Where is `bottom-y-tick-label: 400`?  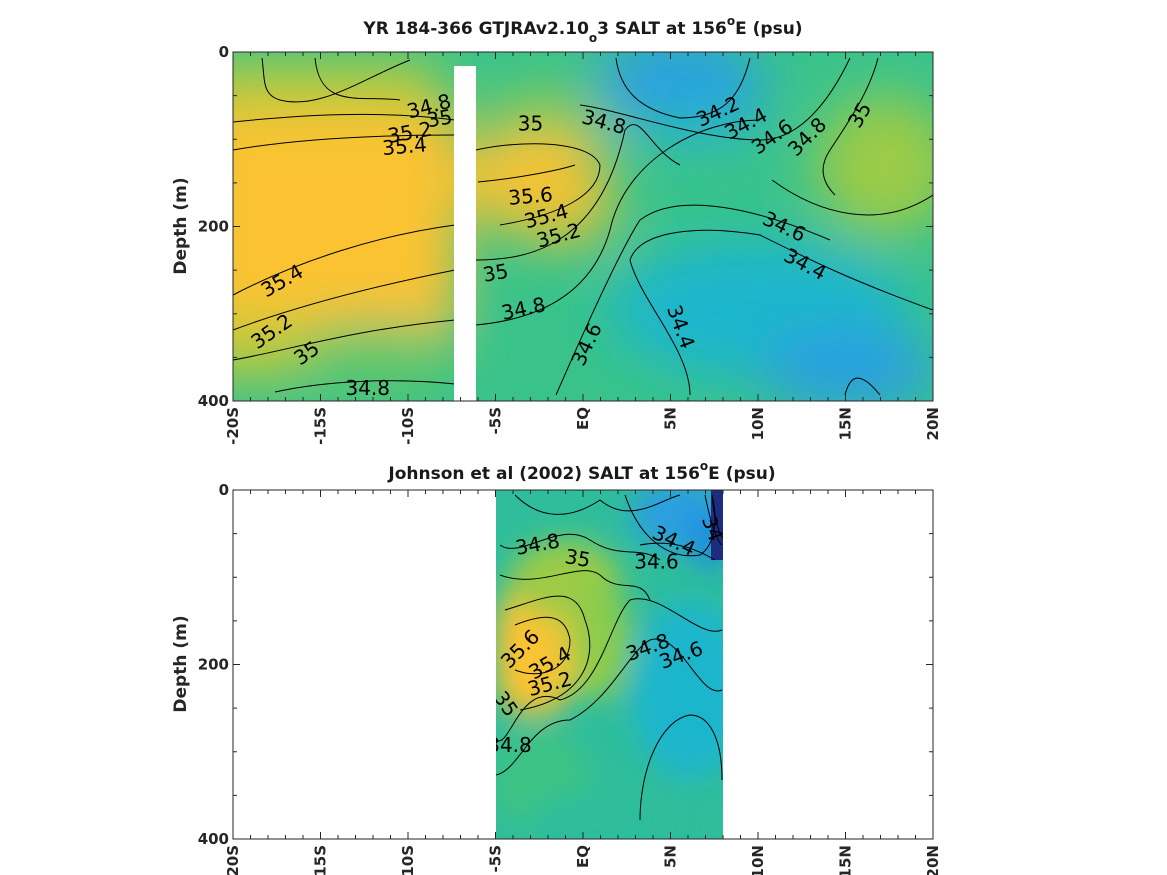
bottom-y-tick-label: 400 is located at coordinates (213, 839).